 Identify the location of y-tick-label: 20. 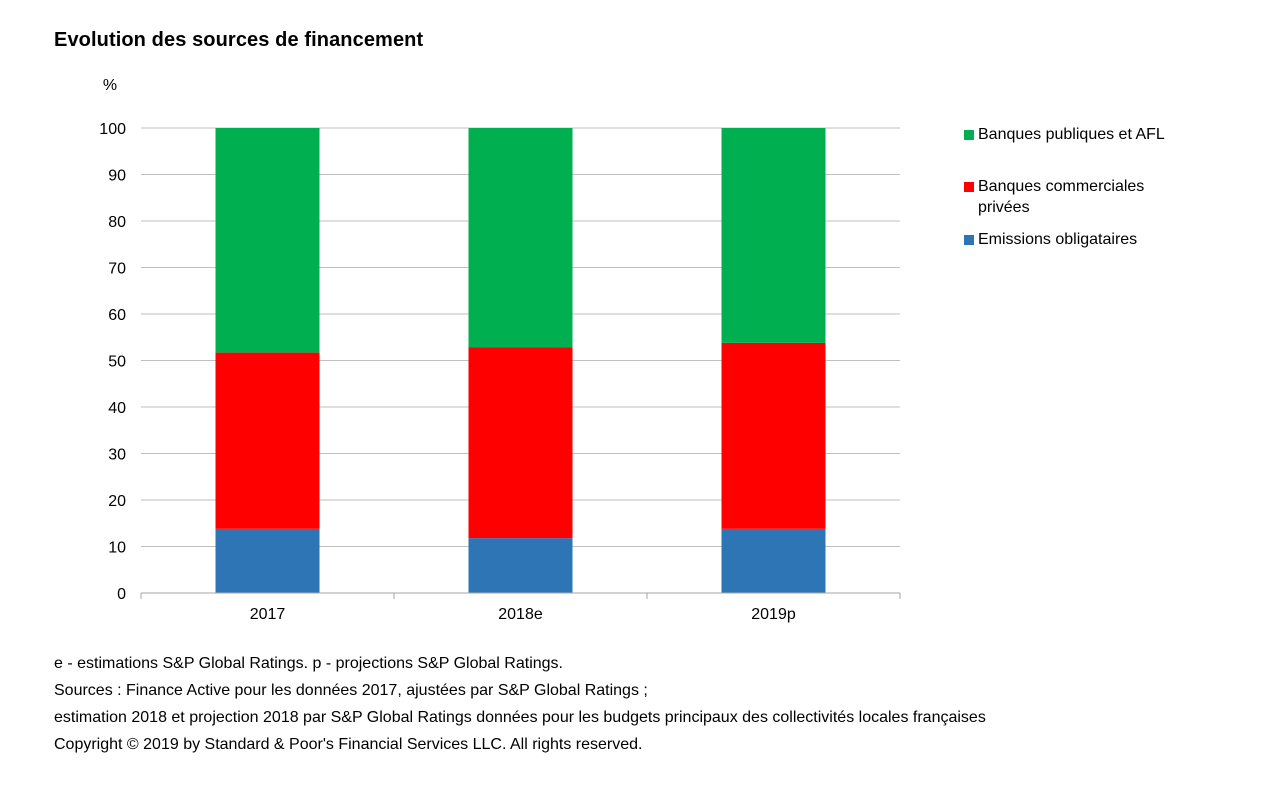
(117, 501).